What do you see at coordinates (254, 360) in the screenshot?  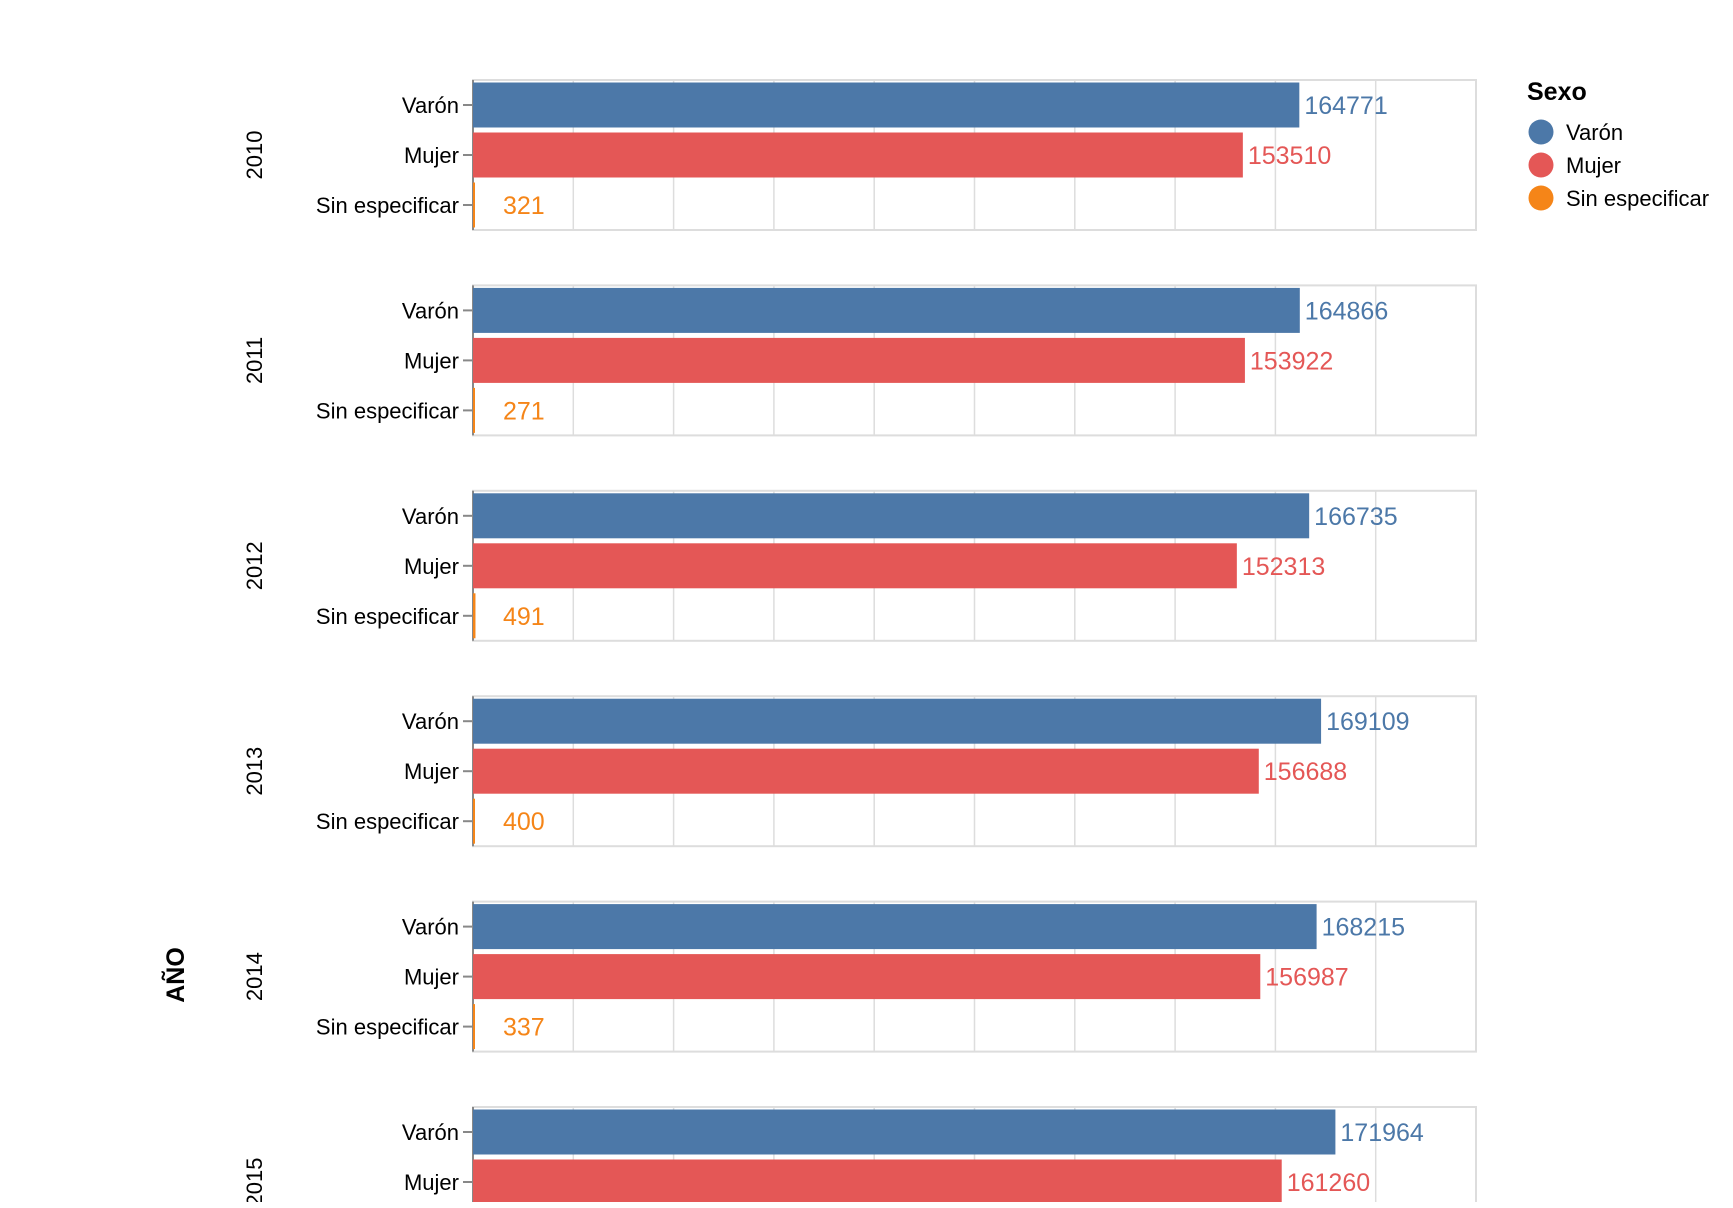 I see `facet-label: 2011` at bounding box center [254, 360].